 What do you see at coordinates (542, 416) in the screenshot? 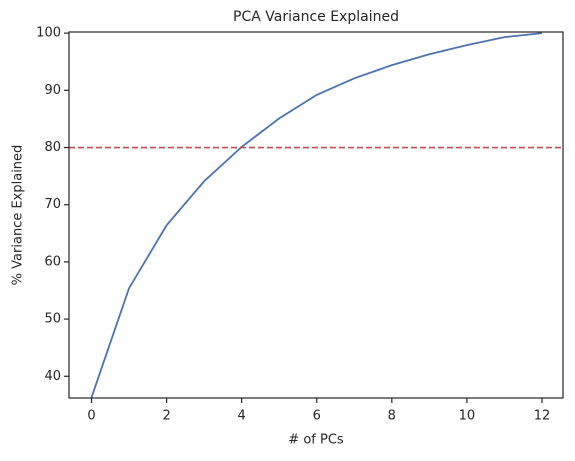
I see `x-tick-label: 12` at bounding box center [542, 416].